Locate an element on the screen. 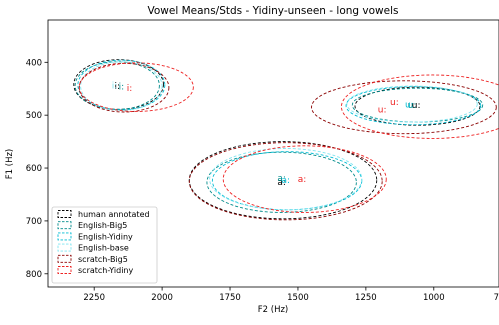 Image resolution: width=499 pixels, height=325 pixels. ellipse-english-base-u is located at coordinates (412, 104).